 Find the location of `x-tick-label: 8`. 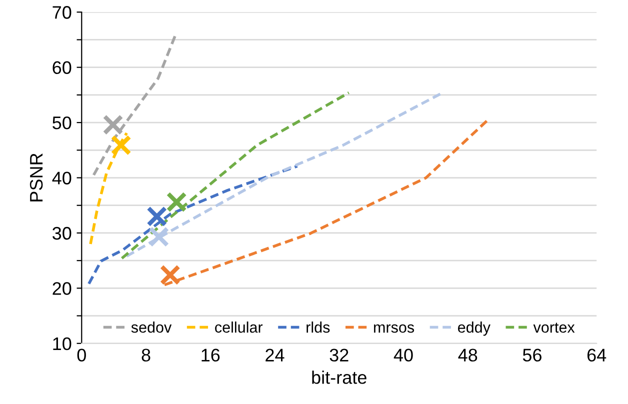

x-tick-label: 8 is located at coordinates (146, 355).